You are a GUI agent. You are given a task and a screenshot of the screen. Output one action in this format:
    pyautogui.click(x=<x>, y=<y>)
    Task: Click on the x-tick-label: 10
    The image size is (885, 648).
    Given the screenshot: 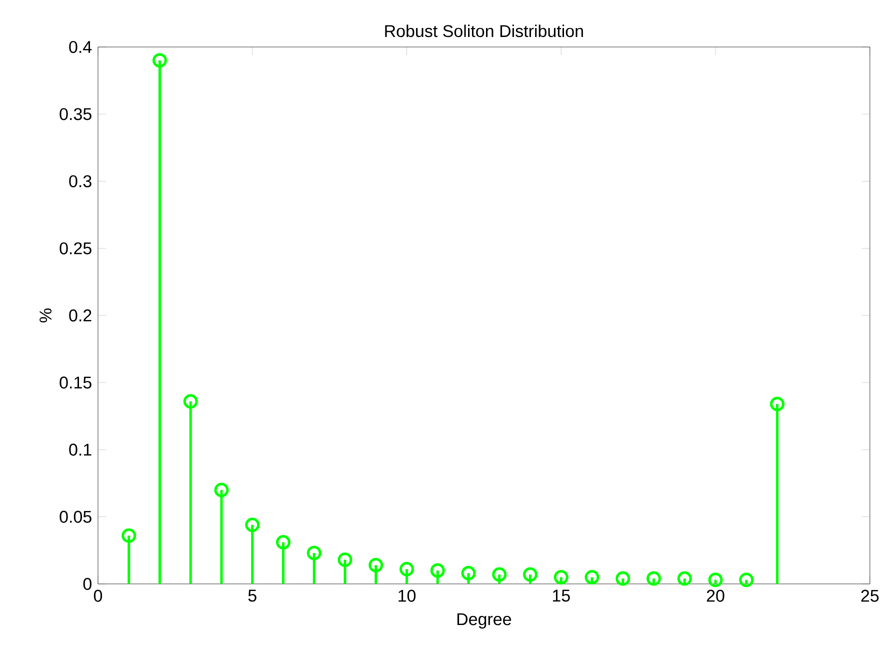 What is the action you would take?
    pyautogui.click(x=407, y=596)
    